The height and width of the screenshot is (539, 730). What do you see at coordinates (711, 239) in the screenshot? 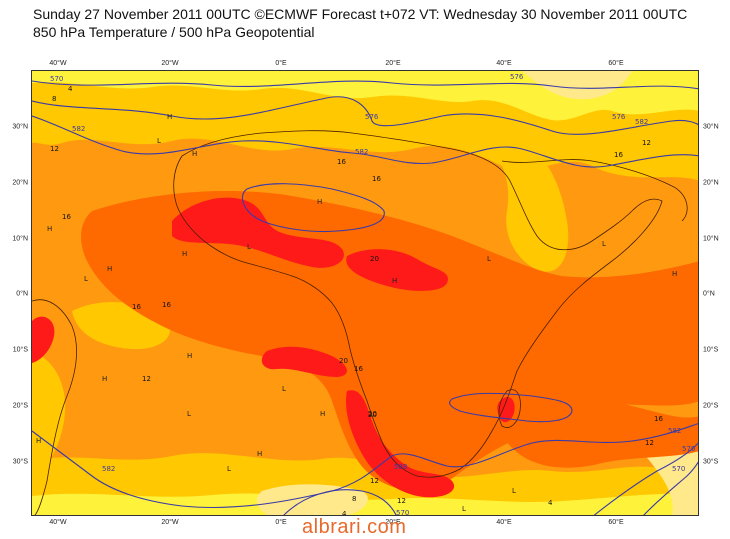
I see `lat-label-right: 10°N` at bounding box center [711, 239].